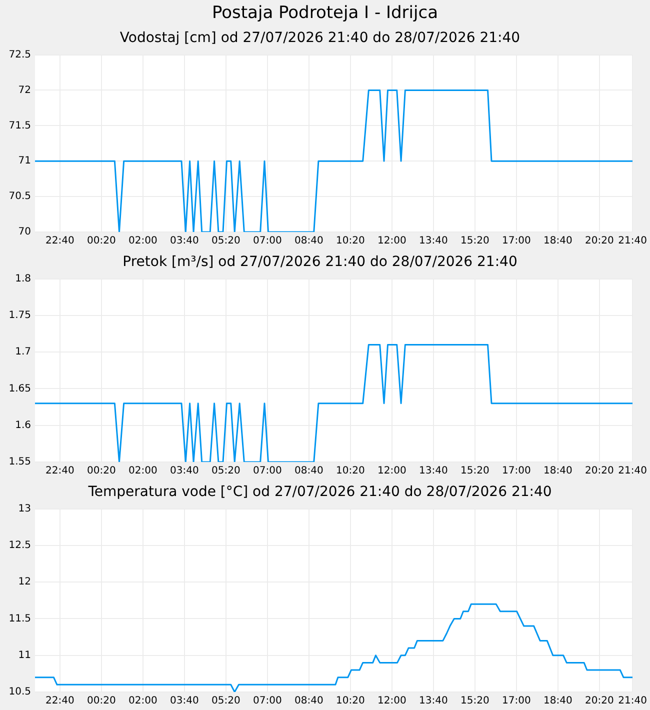  I want to click on y-tick-label: 11.5, so click(19, 618).